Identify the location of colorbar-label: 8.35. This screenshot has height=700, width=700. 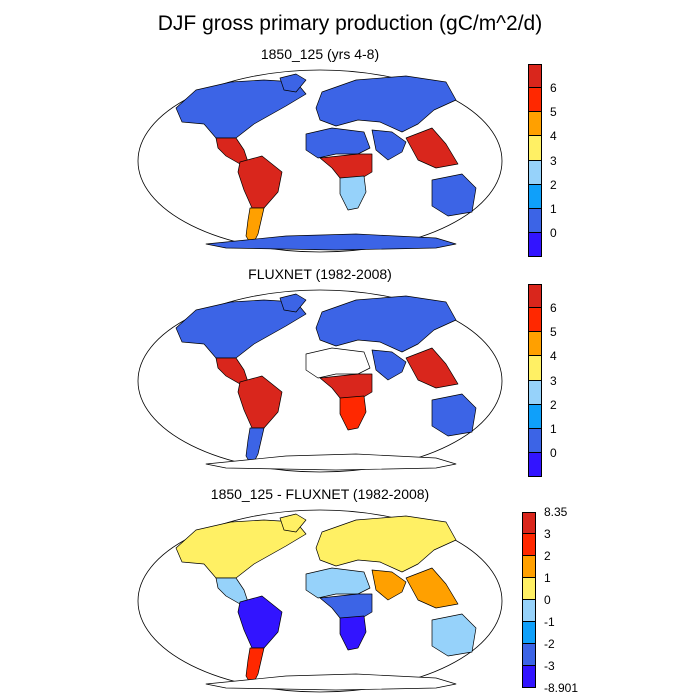
(556, 512).